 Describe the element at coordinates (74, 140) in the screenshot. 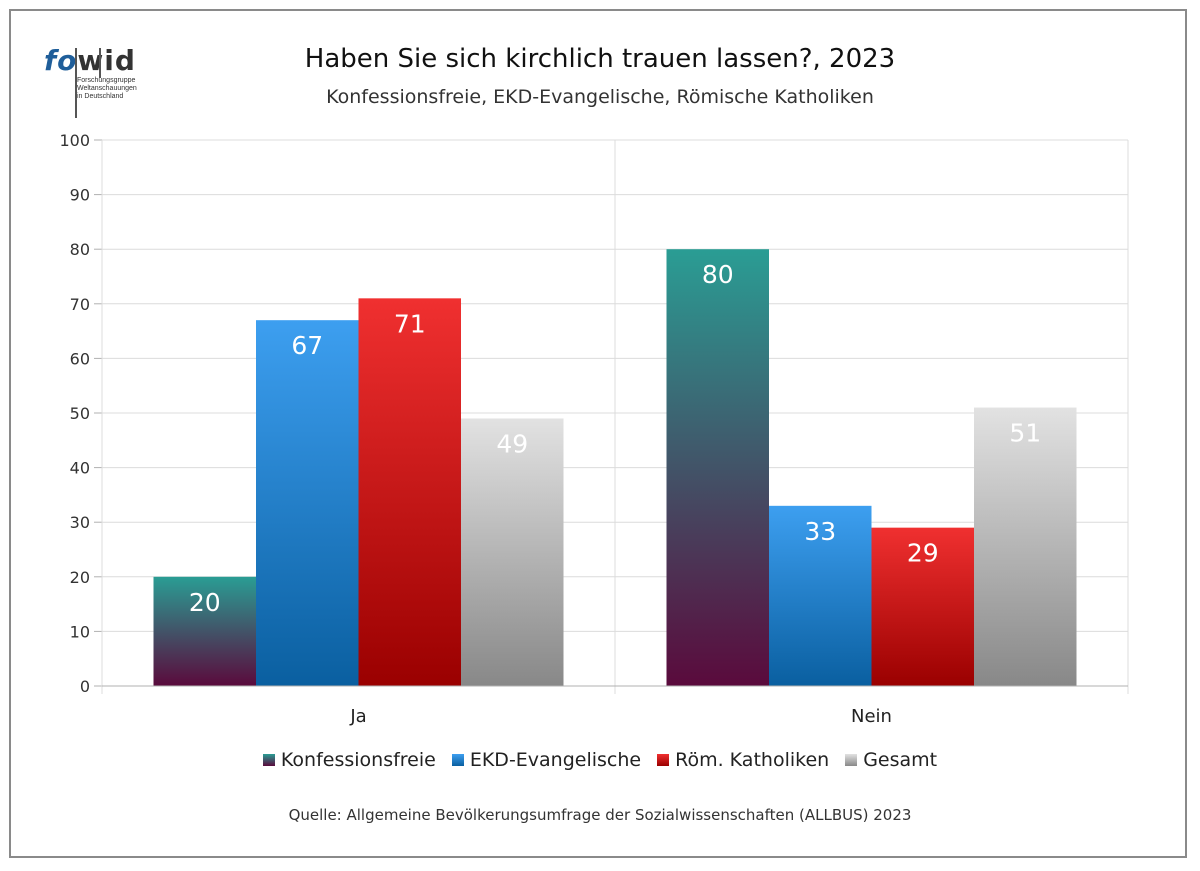

I see `y-tick-label: 100` at that location.